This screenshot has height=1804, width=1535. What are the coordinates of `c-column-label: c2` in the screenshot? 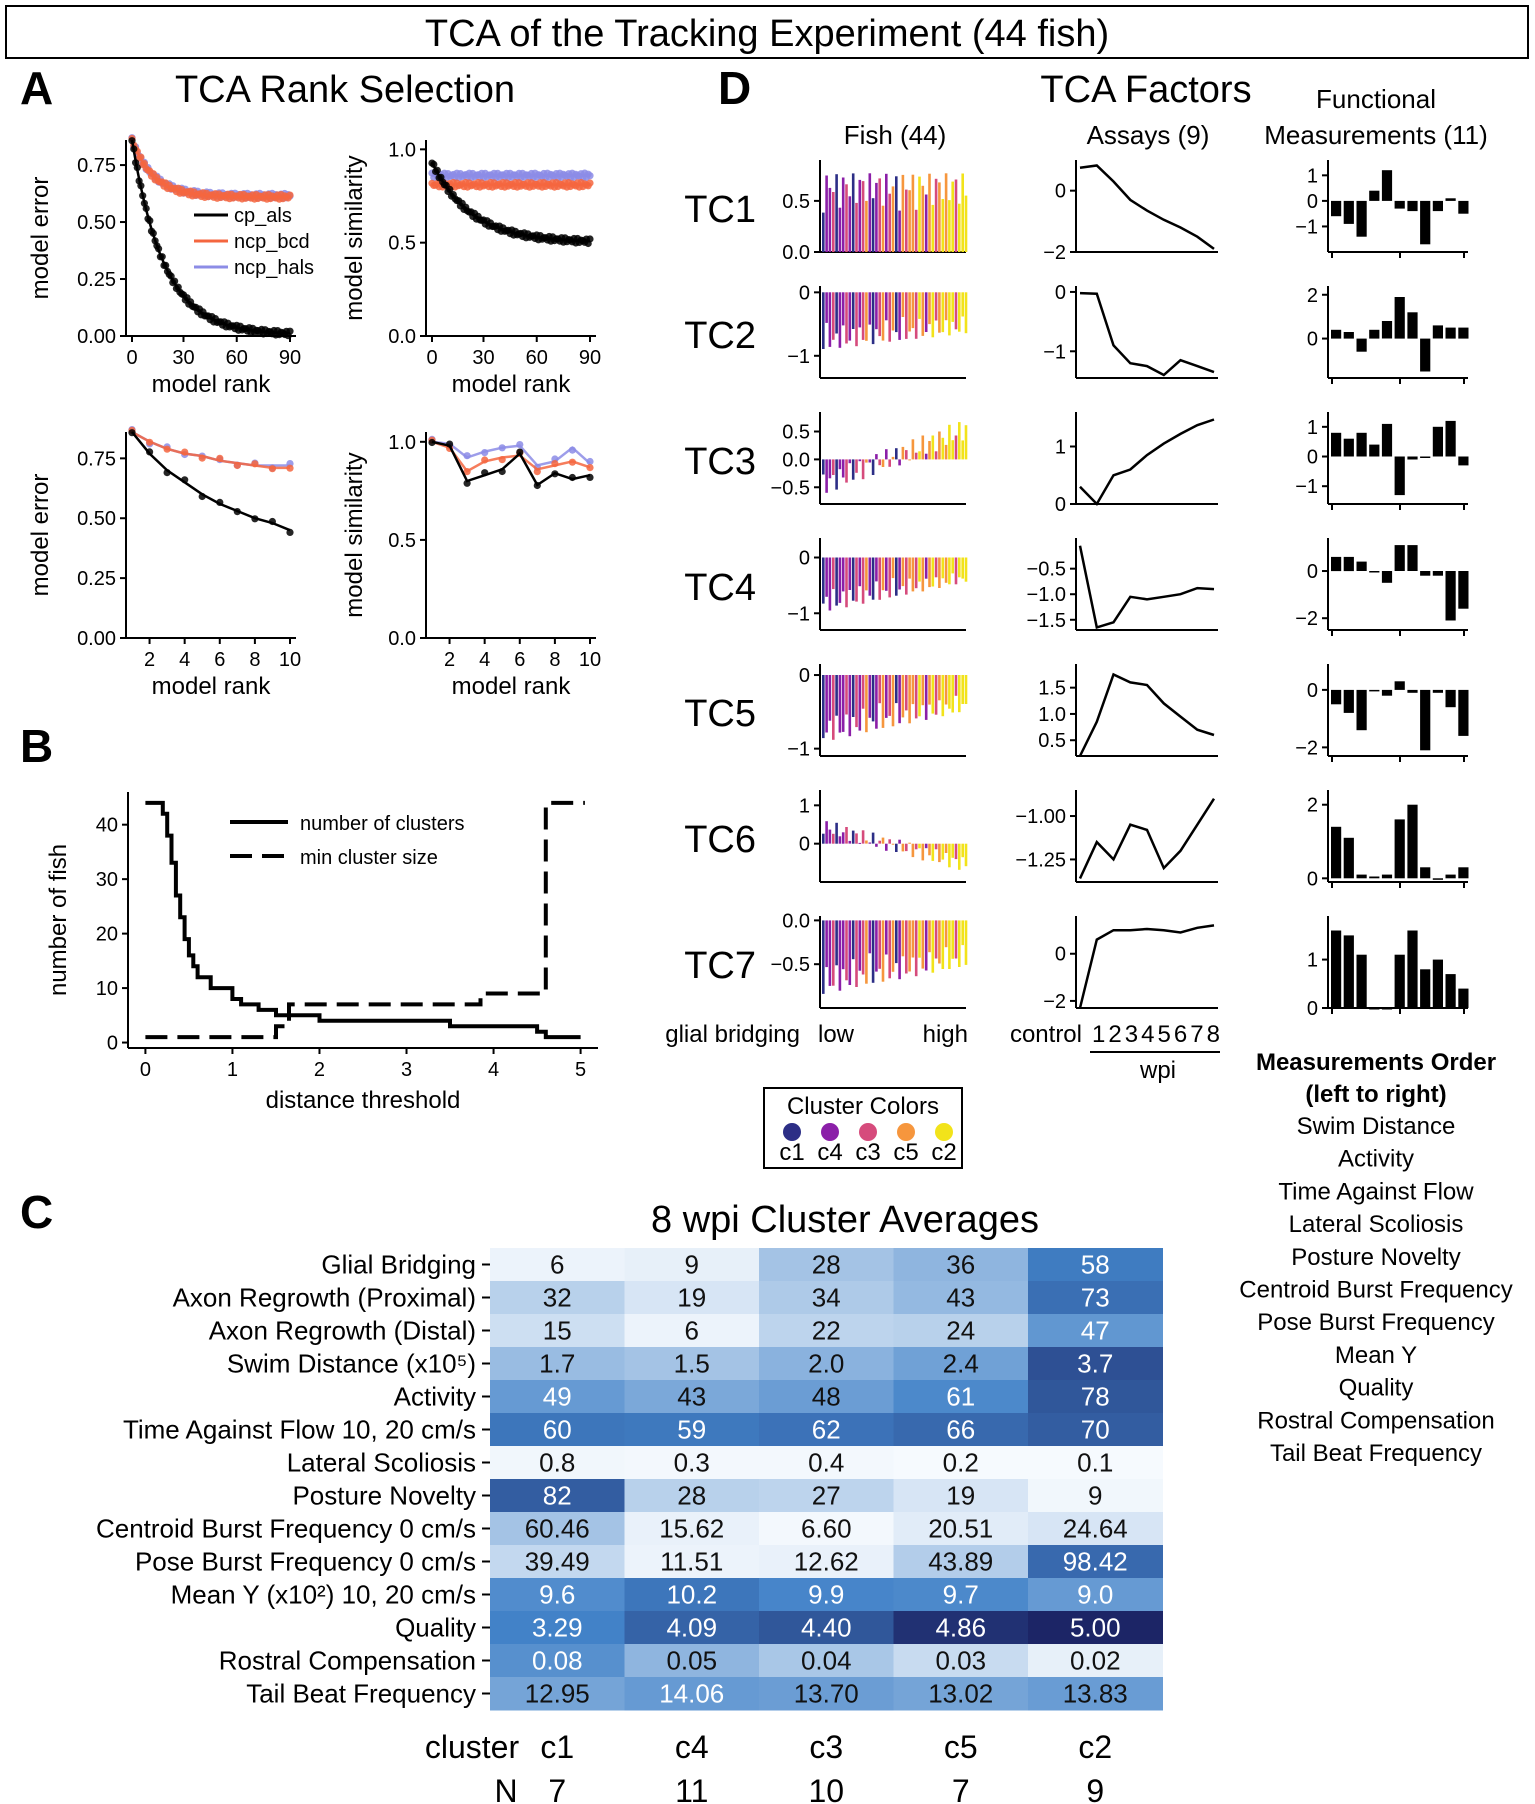 It's located at (1095, 1747).